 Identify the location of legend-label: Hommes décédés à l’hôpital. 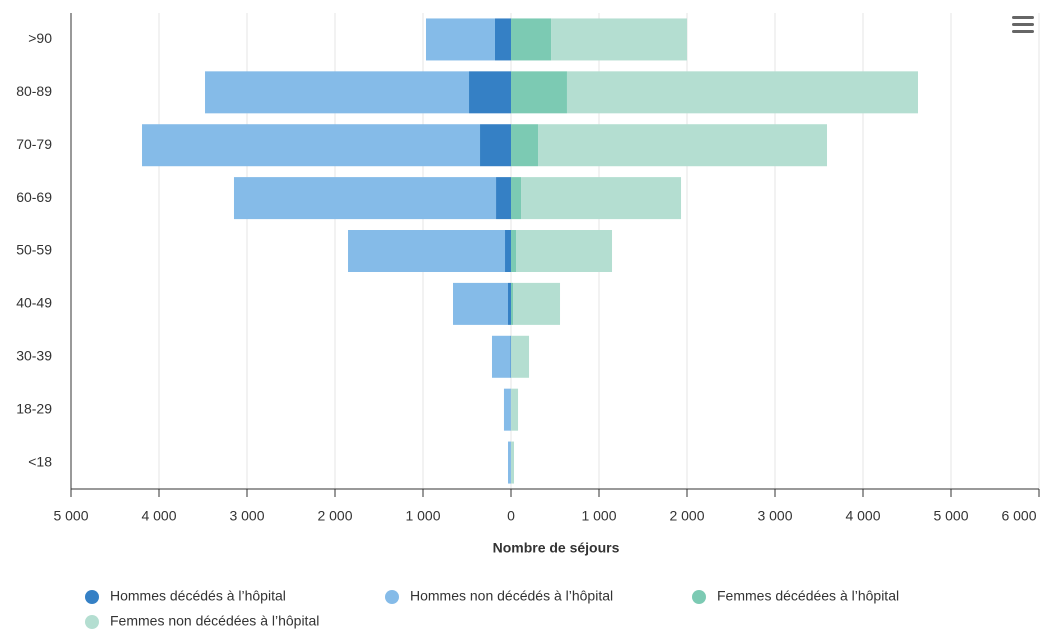
(198, 596).